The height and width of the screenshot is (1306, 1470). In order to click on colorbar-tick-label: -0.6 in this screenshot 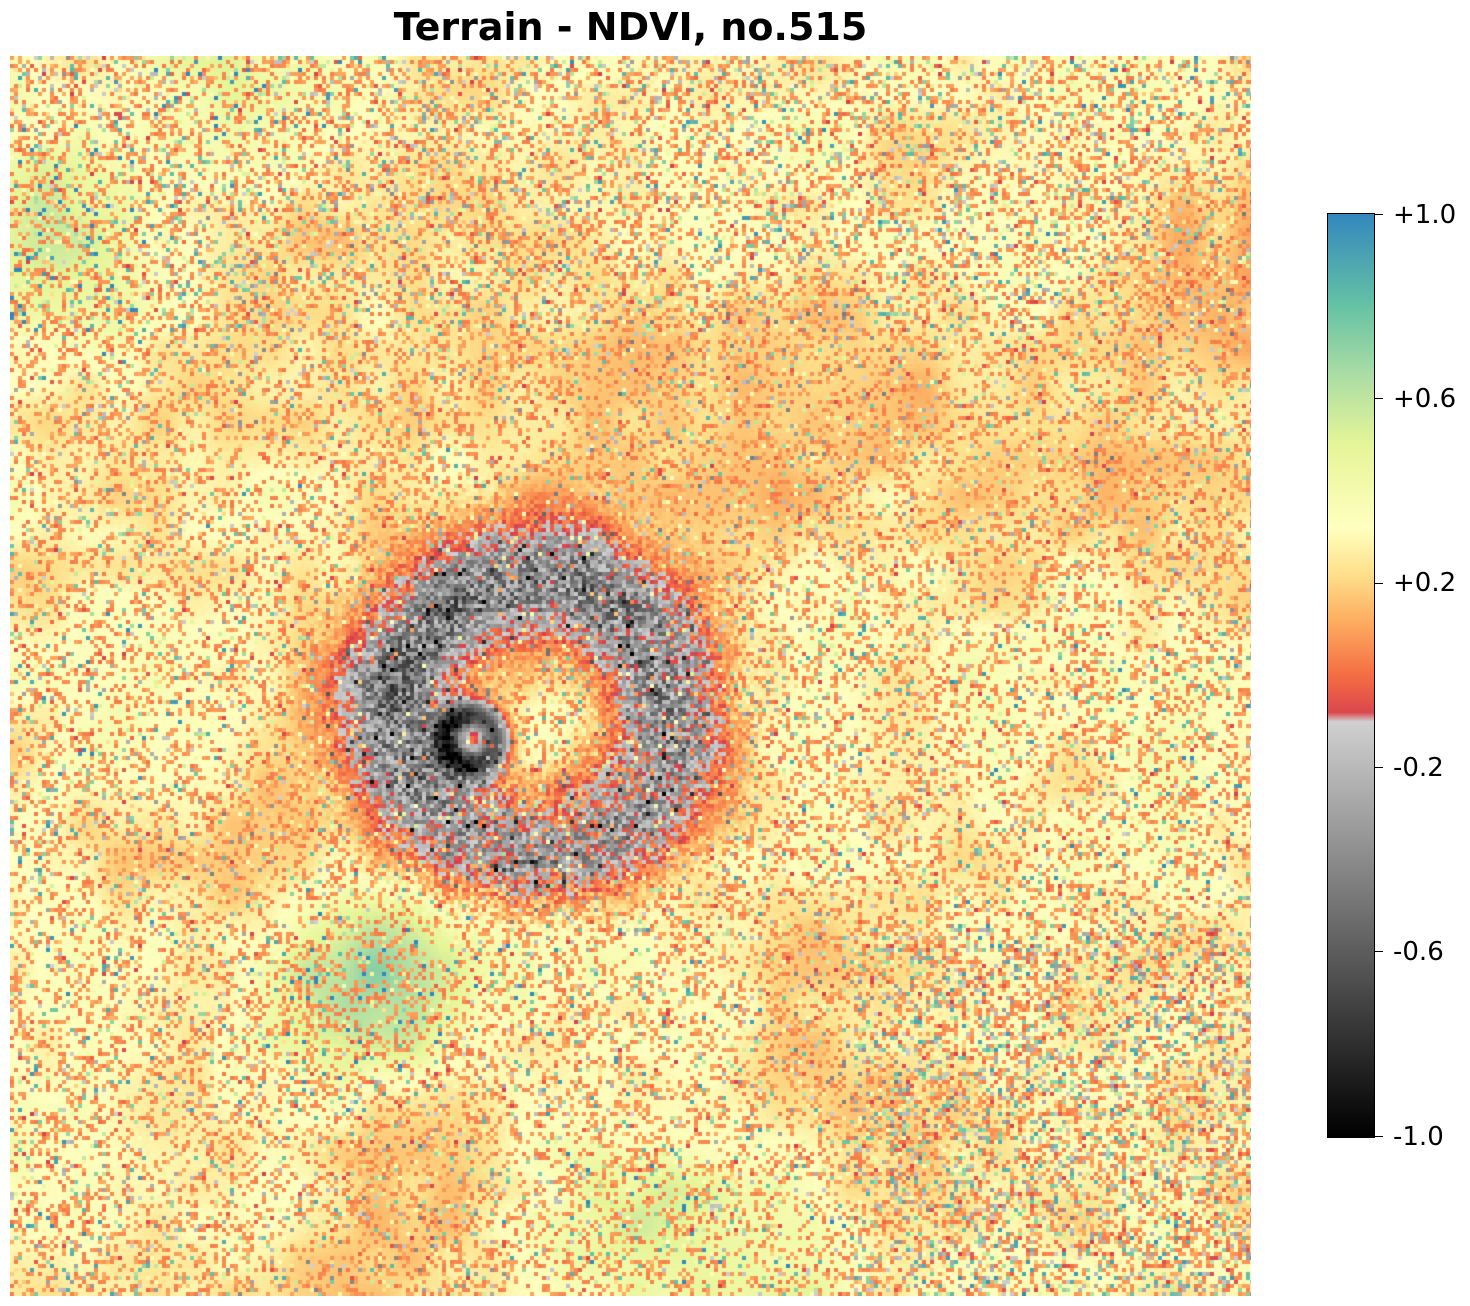, I will do `click(1418, 952)`.